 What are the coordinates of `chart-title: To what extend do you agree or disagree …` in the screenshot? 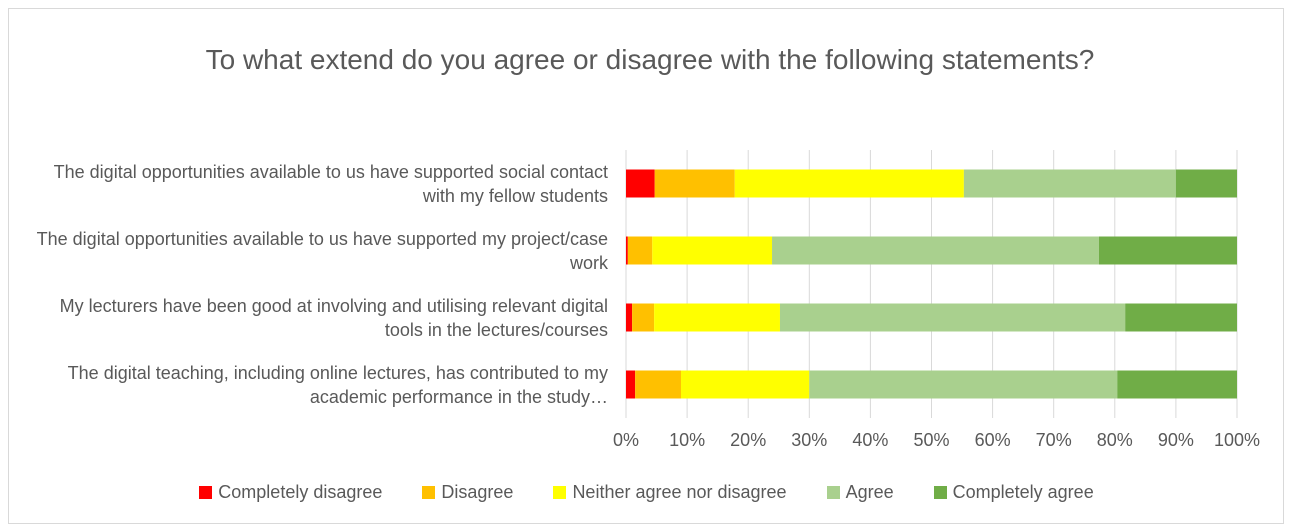 It's located at (650, 59).